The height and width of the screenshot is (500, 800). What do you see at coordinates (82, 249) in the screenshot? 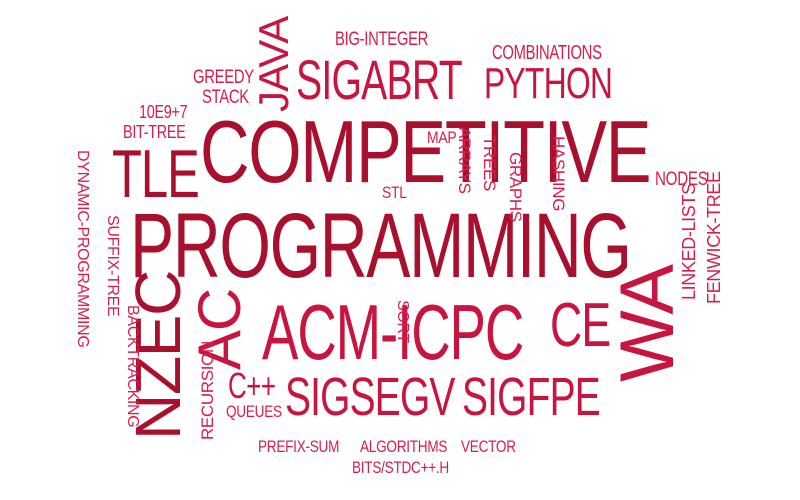
I see `word-dynamic-programming: DYNAMIC-PROGRAMMING` at bounding box center [82, 249].